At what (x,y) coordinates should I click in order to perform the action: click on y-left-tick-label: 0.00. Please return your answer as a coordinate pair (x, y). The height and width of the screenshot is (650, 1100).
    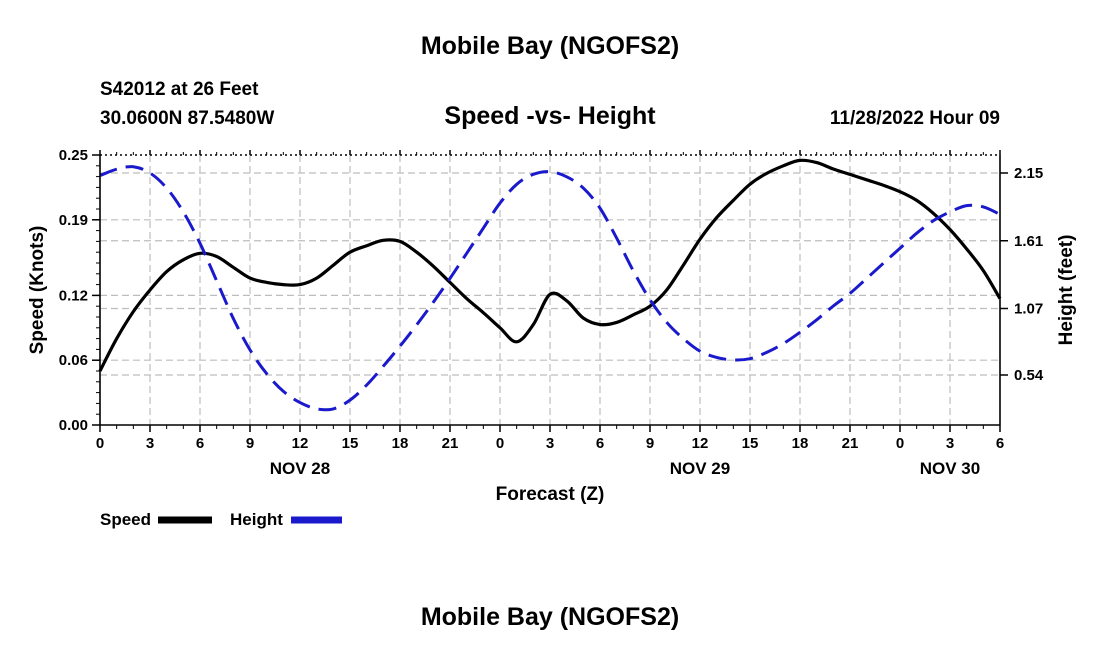
    Looking at the image, I should click on (73, 425).